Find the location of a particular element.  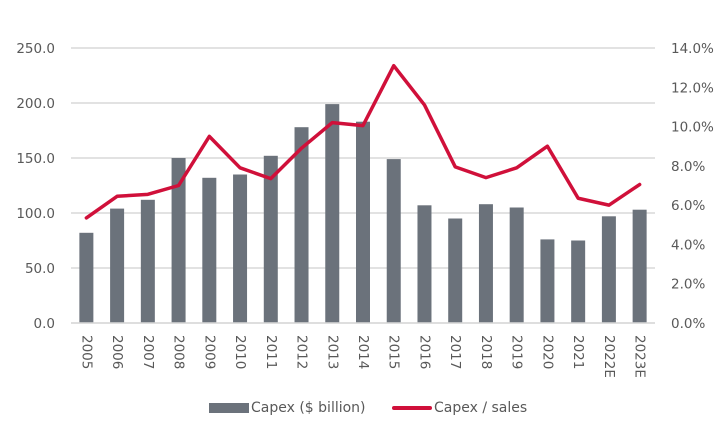

bar-2005 is located at coordinates (86, 277).